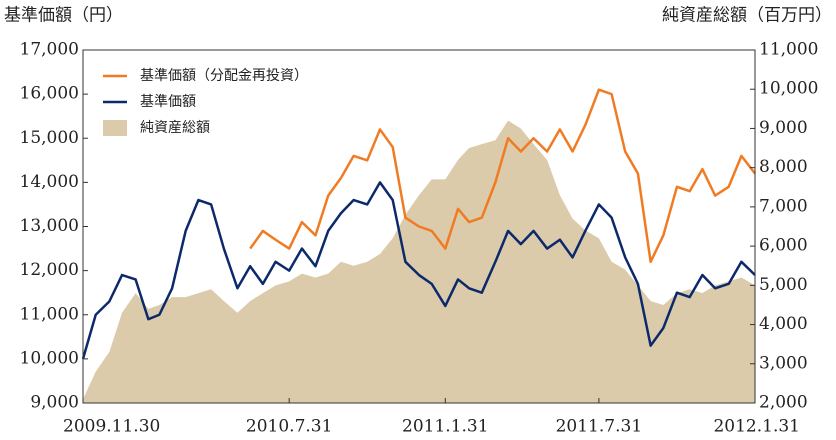 The image size is (836, 440). Describe the element at coordinates (599, 427) in the screenshot. I see `x-tick-label: 2011.7.31` at that location.